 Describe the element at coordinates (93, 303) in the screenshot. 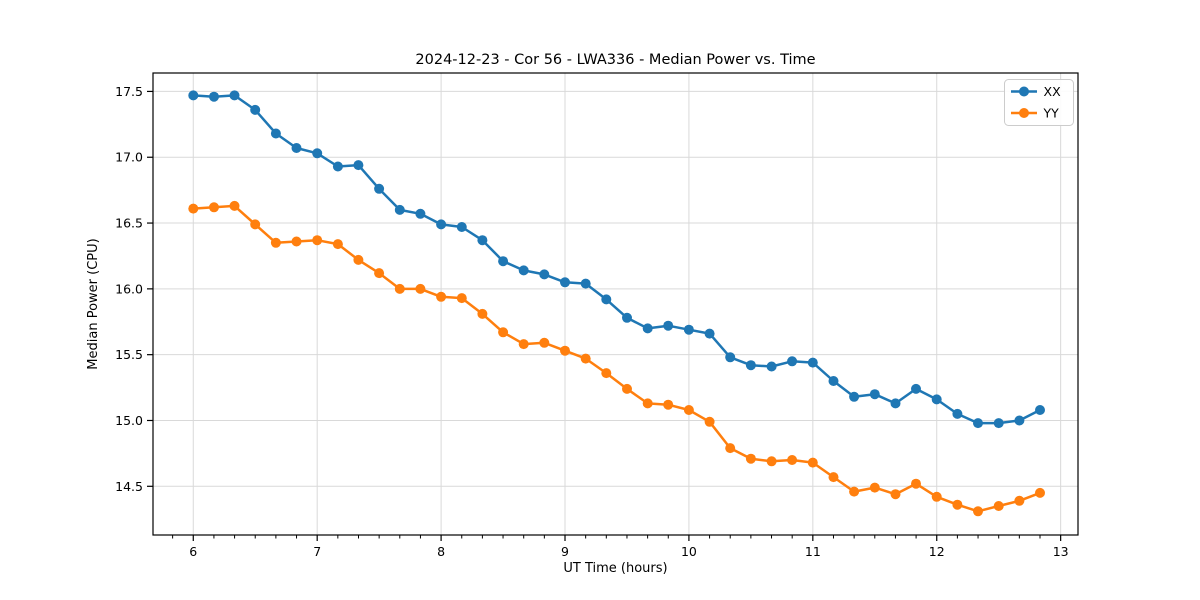

I see `y-axis-label: Median Power (CPU)` at that location.